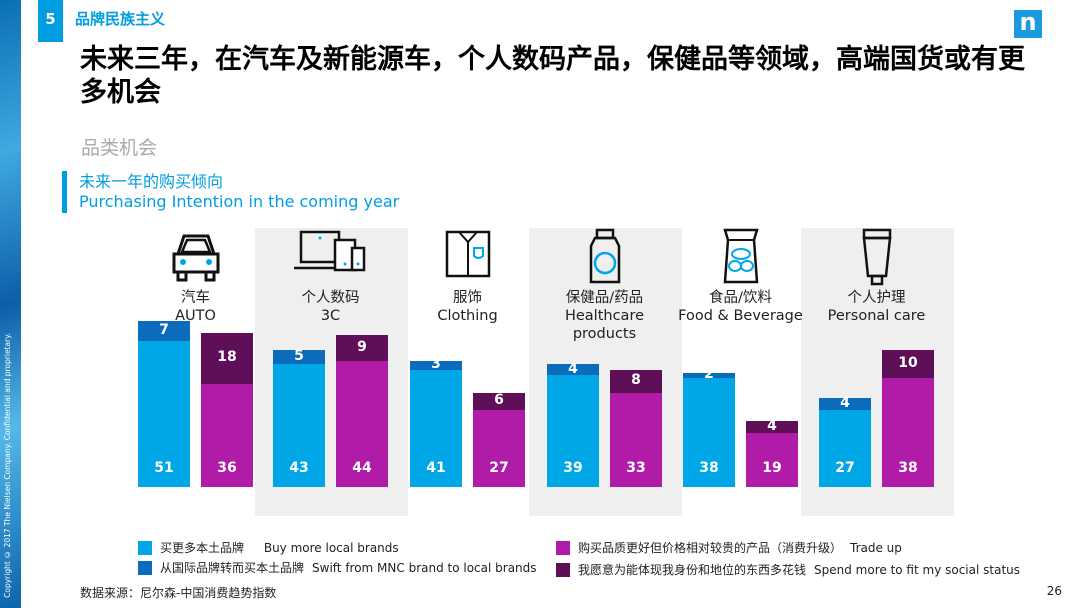  I want to click on data-label: 3, so click(436, 364).